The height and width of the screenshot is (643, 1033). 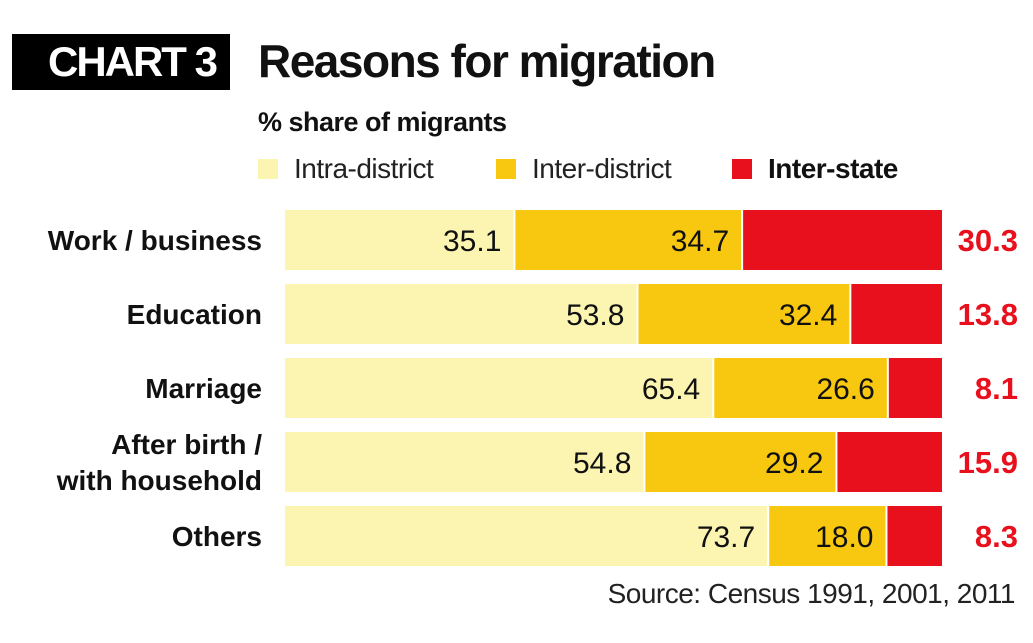 What do you see at coordinates (121, 62) in the screenshot?
I see `chart-badge: CHART 3` at bounding box center [121, 62].